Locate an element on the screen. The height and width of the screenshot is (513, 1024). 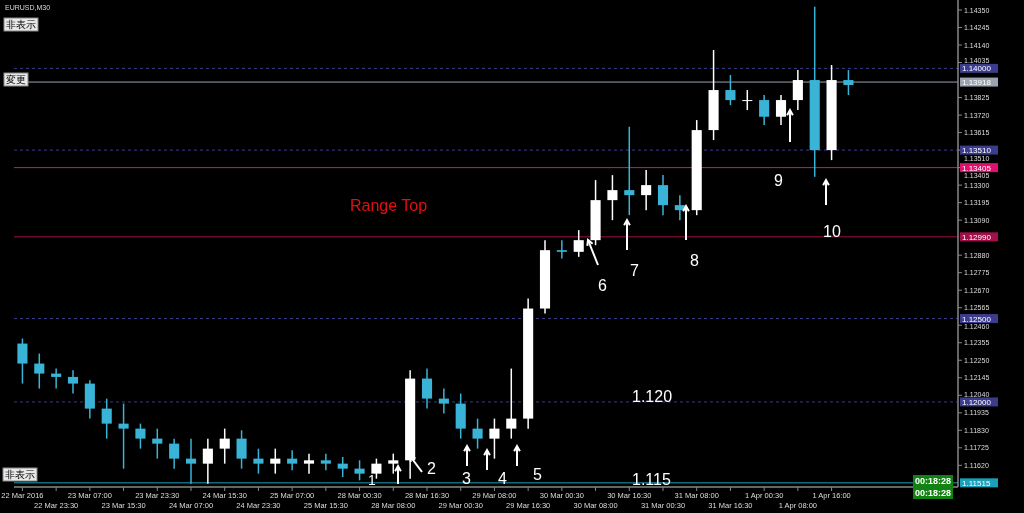
annotation: 1.120 is located at coordinates (652, 396).